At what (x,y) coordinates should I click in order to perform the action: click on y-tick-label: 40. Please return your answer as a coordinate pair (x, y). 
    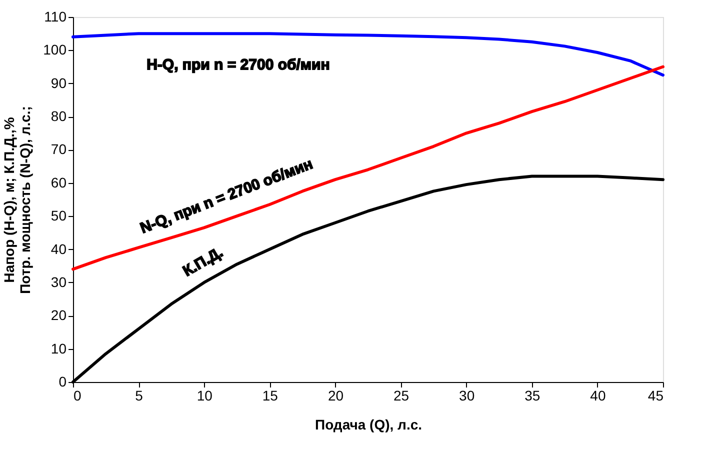
    Looking at the image, I should click on (58, 248).